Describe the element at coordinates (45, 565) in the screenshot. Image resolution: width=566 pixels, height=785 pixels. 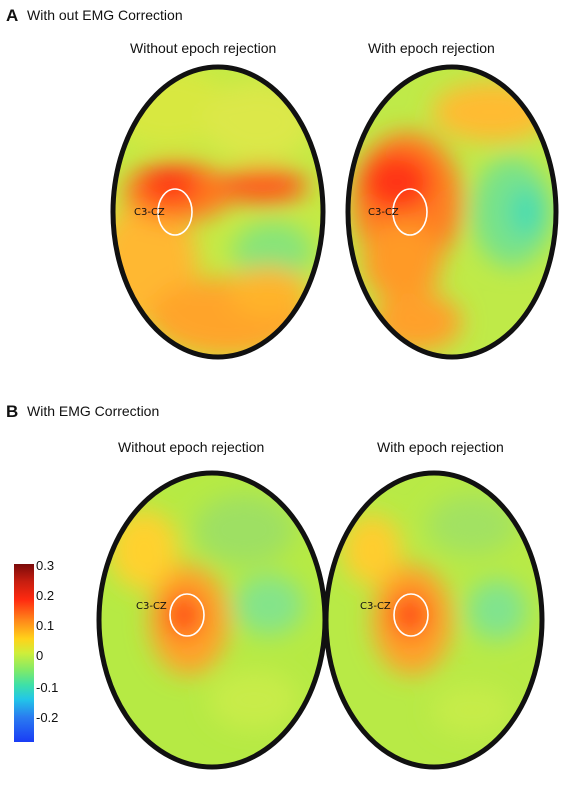
I see `colorbar-tick: 0.3` at that location.